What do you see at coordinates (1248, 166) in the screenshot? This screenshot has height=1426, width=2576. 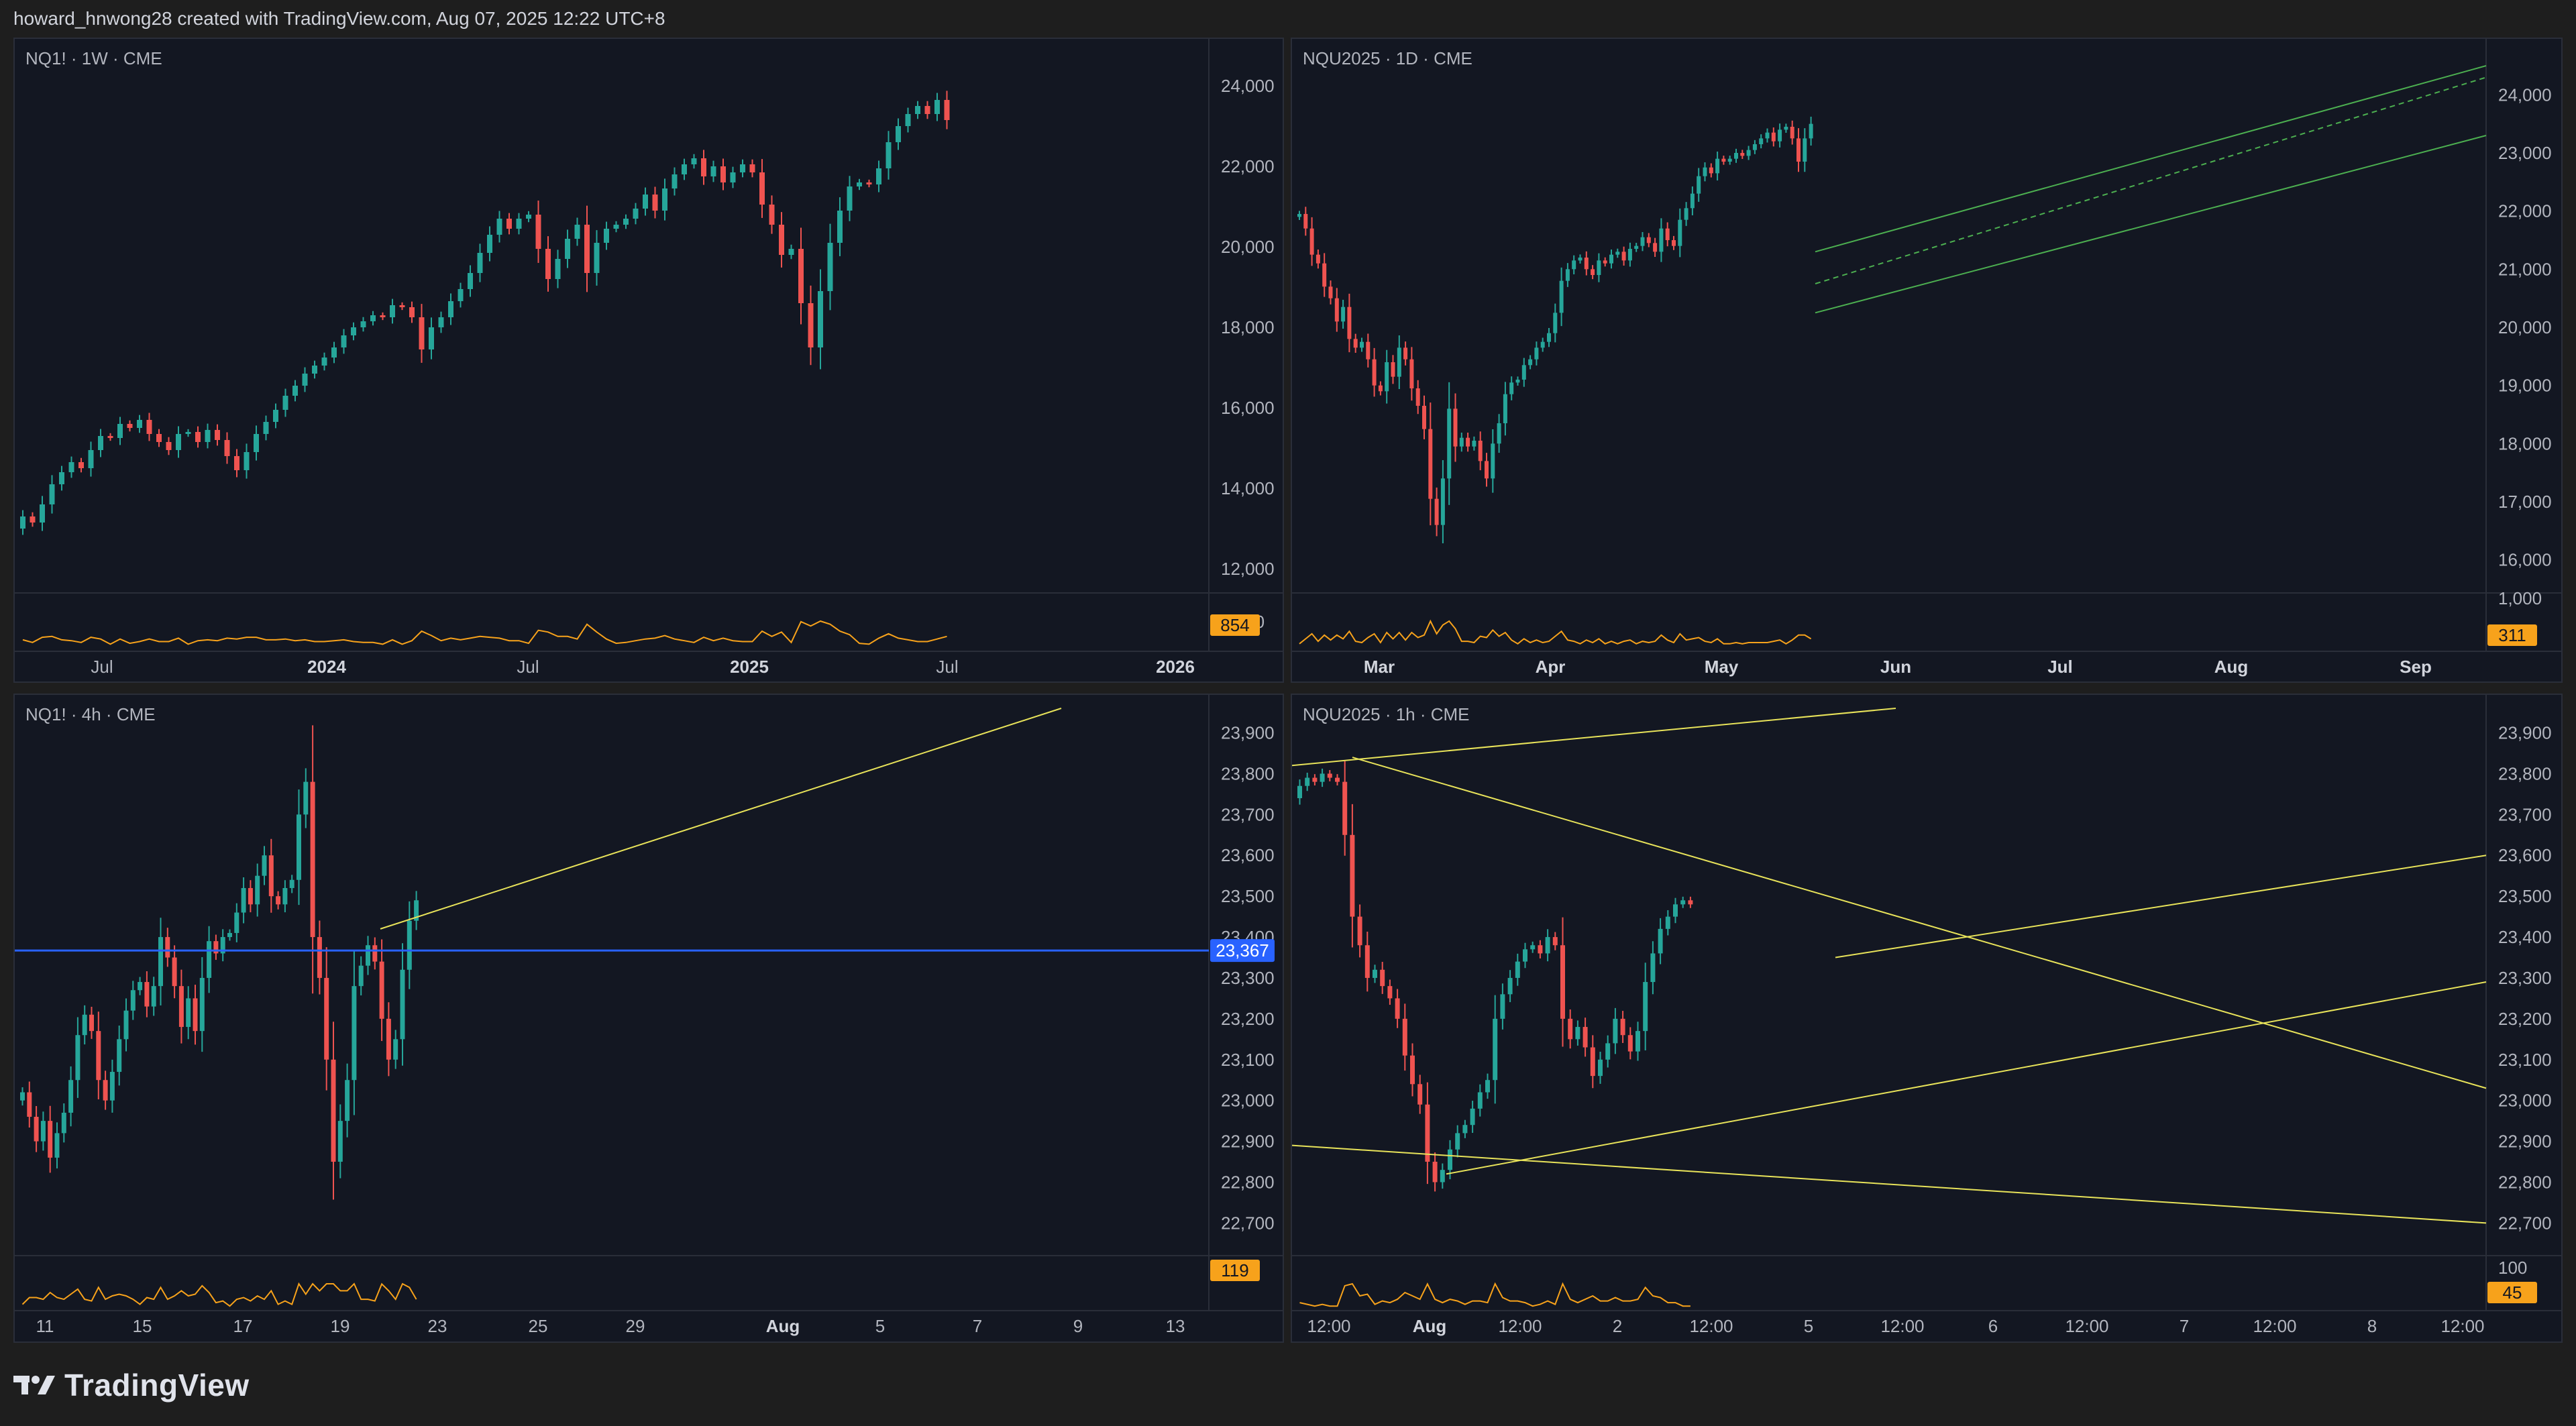 I see `price-axis-label: 22,000` at bounding box center [1248, 166].